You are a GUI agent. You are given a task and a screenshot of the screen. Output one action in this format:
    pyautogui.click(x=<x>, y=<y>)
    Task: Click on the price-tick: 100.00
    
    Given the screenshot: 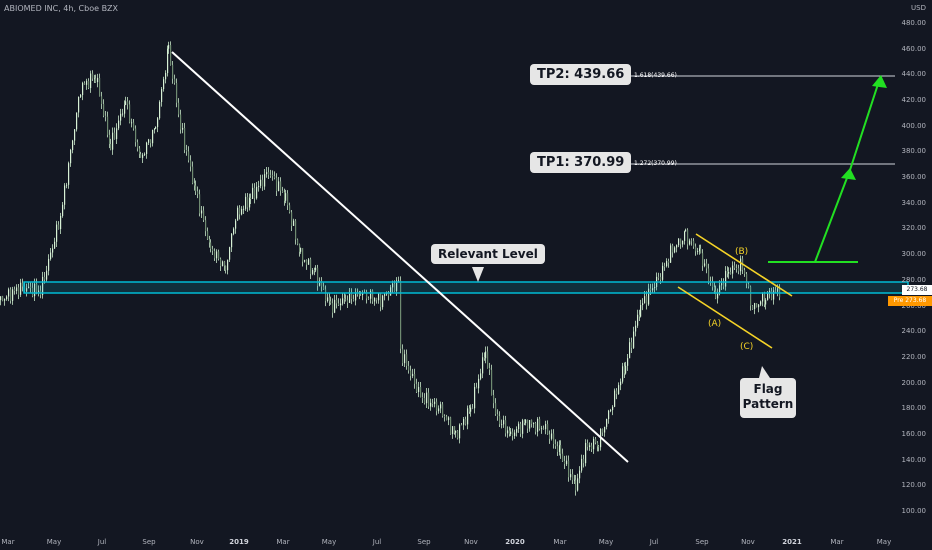 What is the action you would take?
    pyautogui.click(x=914, y=511)
    